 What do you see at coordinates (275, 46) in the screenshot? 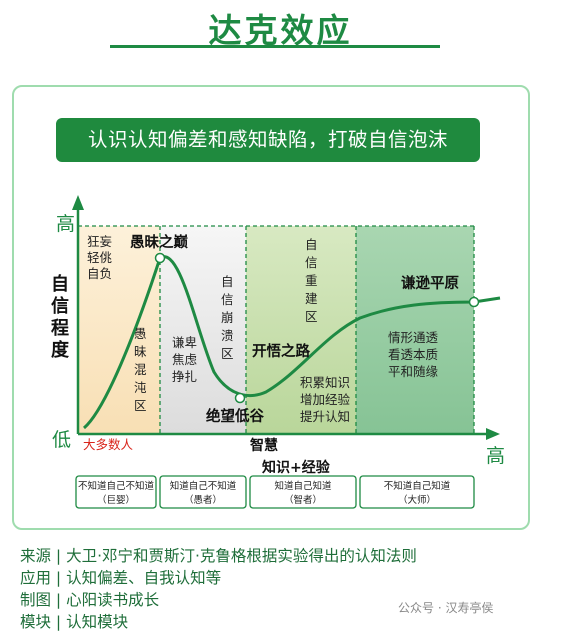
I see `title-underline` at bounding box center [275, 46].